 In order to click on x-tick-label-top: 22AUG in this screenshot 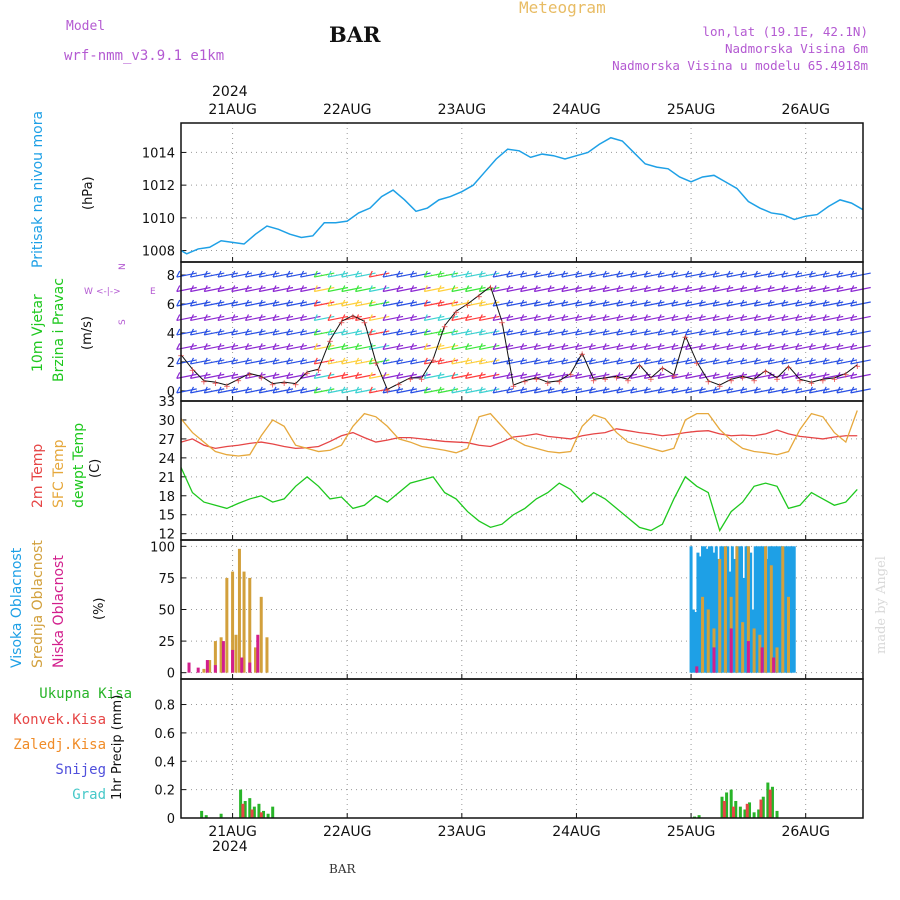, I will do `click(347, 110)`.